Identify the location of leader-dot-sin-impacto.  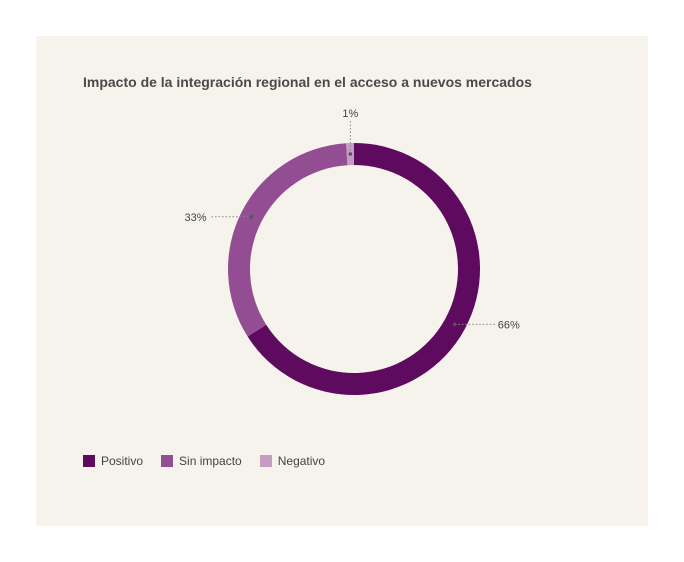
(251, 216).